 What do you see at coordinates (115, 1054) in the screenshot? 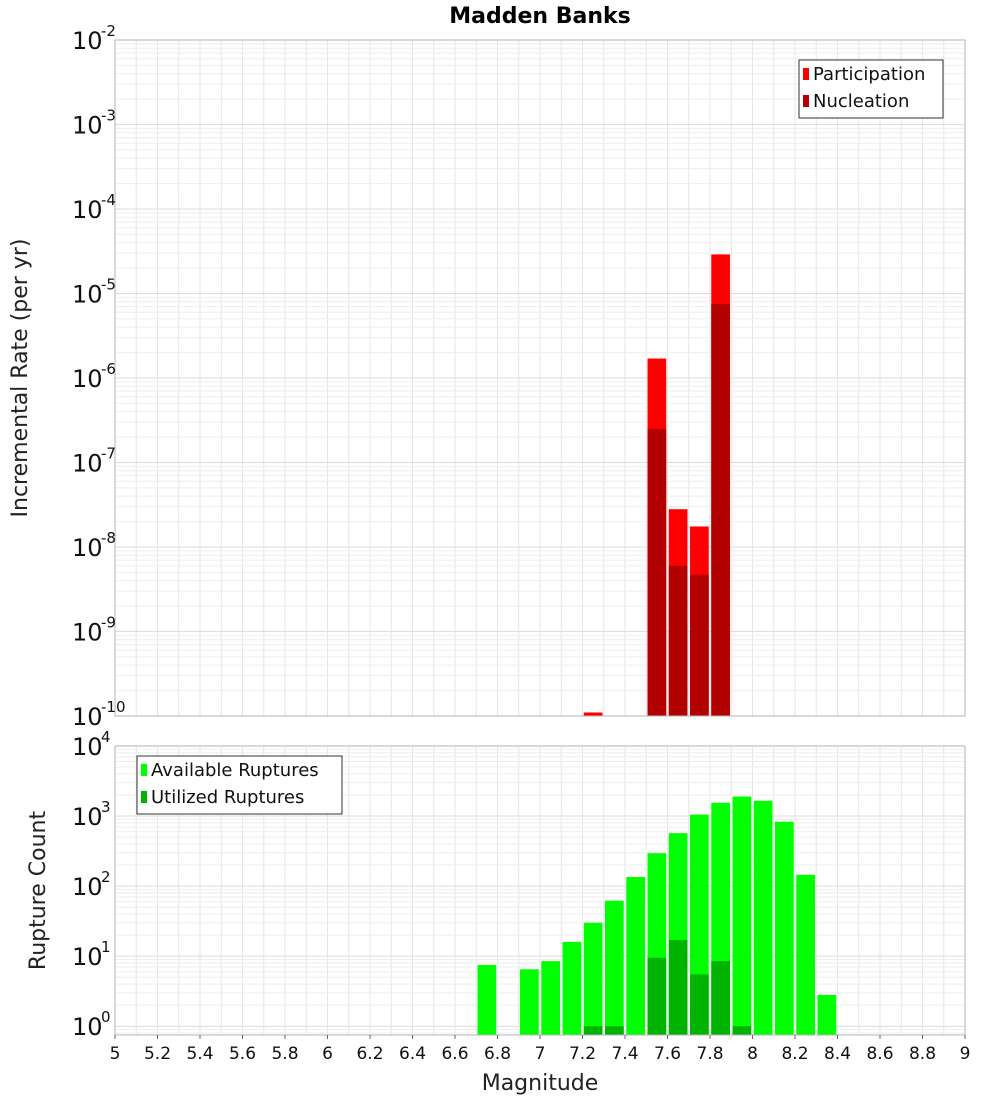
I see `x-tick-label: 5` at bounding box center [115, 1054].